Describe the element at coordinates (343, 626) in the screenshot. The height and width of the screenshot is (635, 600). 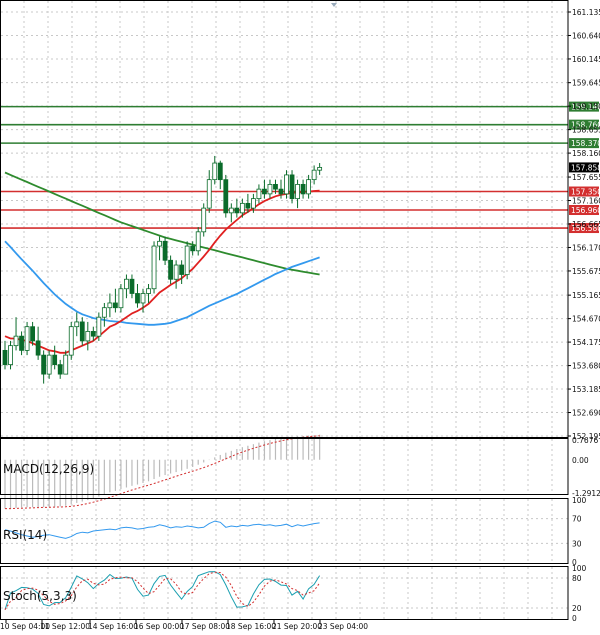
I see `time-tick-label: 23 Sep 04:00` at that location.